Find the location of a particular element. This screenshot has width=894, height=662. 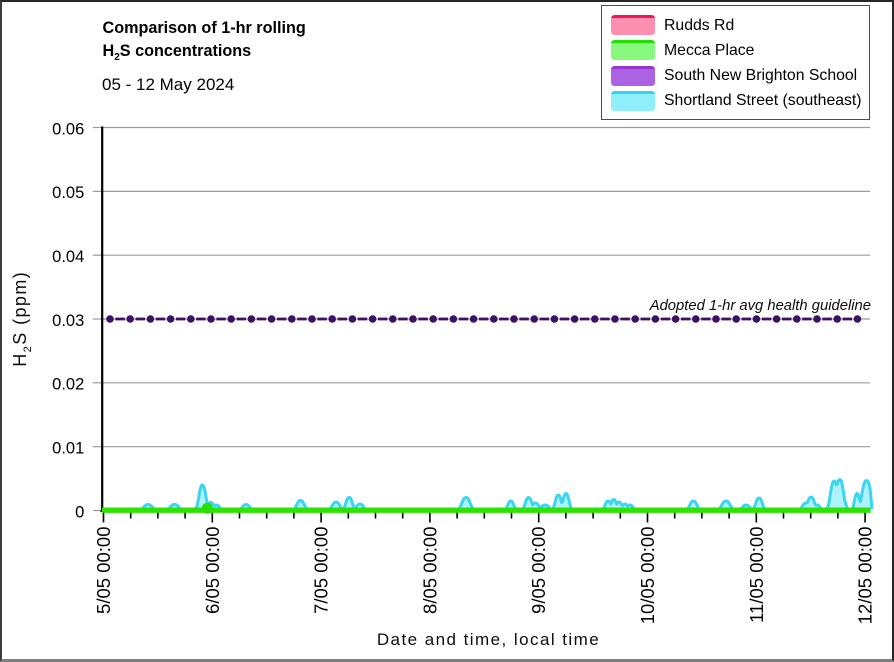

svg-text: 10/05 00:00 is located at coordinates (647, 576).